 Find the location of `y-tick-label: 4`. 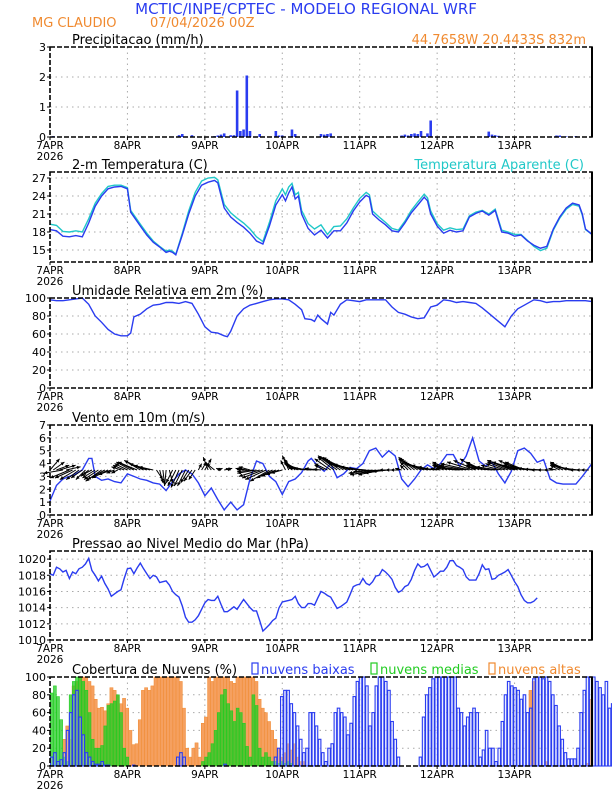

y-tick-label: 4 is located at coordinates (42, 464).